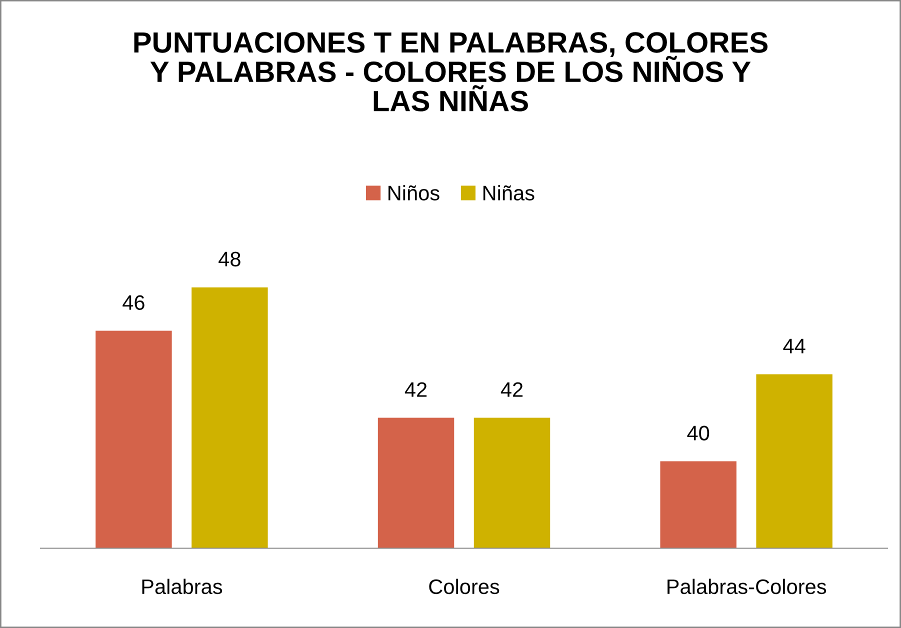 The height and width of the screenshot is (628, 901). Describe the element at coordinates (229, 259) in the screenshot. I see `data-label: 48` at that location.